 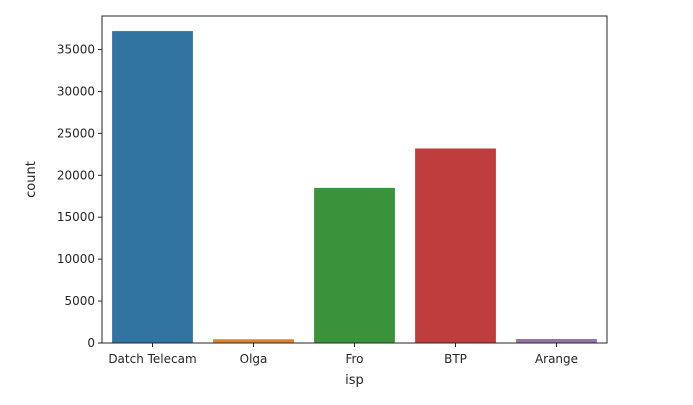 I want to click on y-axis-ticks: 0 5000 10000 15000 20000 25000 30000 35000, so click(x=79, y=196).